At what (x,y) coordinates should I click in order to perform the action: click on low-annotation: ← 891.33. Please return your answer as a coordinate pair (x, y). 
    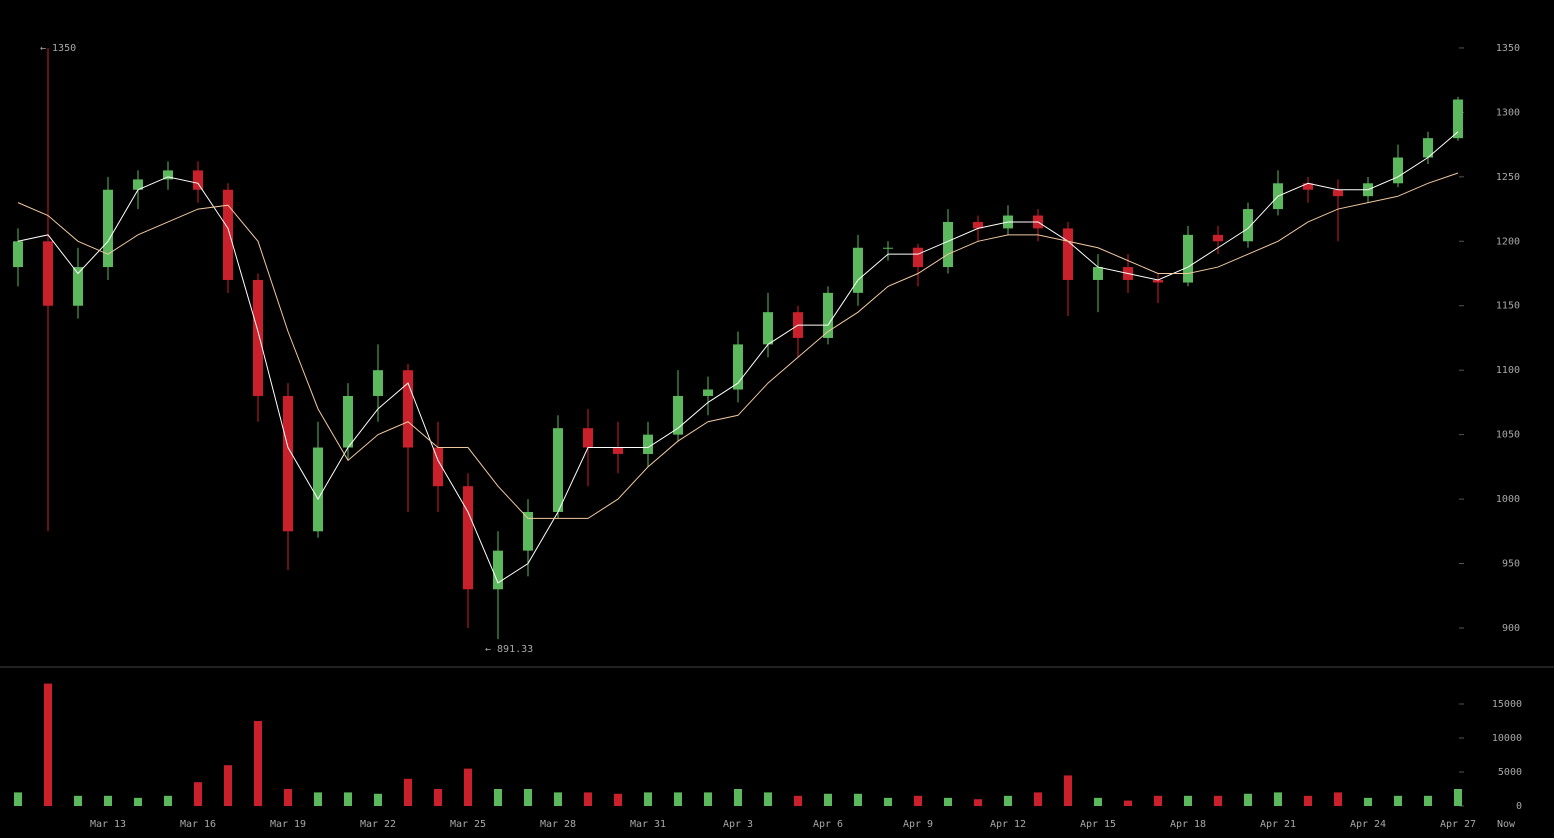
    Looking at the image, I should click on (509, 649).